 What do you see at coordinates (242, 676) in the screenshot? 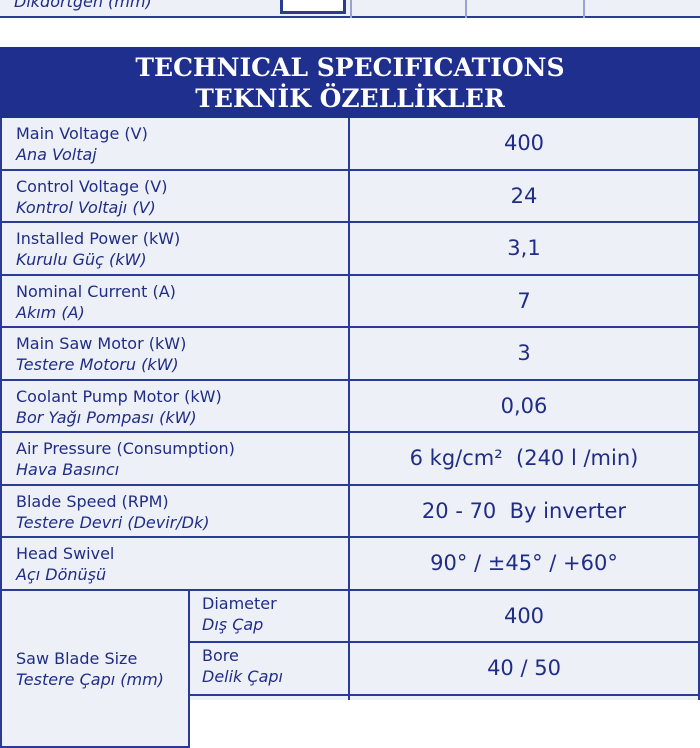
I see `label-tr: Delik Çapı` at bounding box center [242, 676].